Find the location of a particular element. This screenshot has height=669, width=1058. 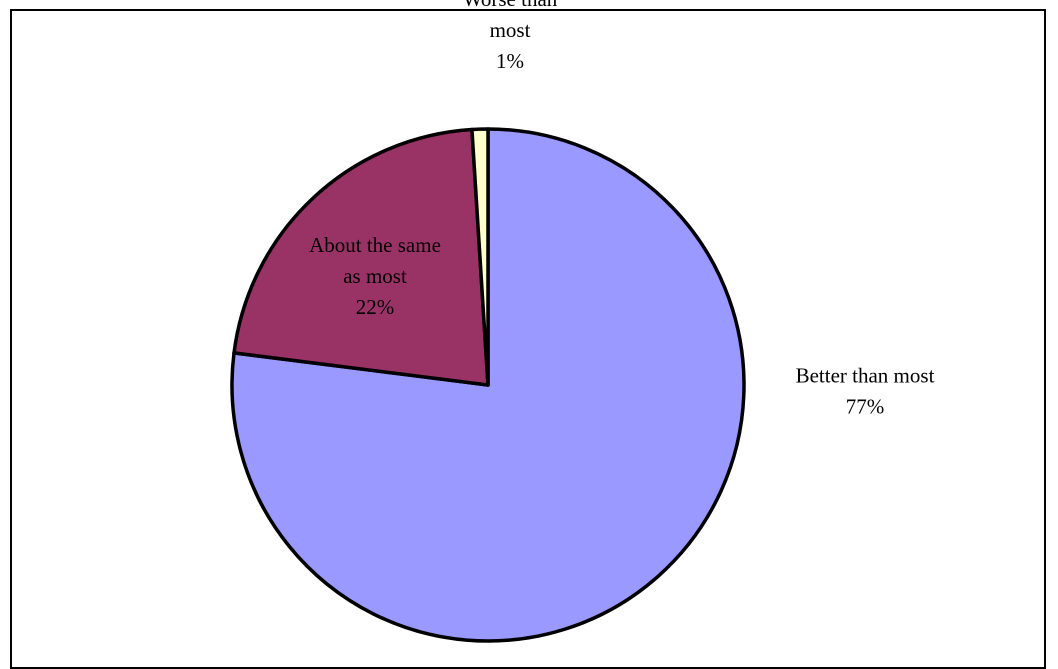

label-line: Worse than is located at coordinates (510, 5).